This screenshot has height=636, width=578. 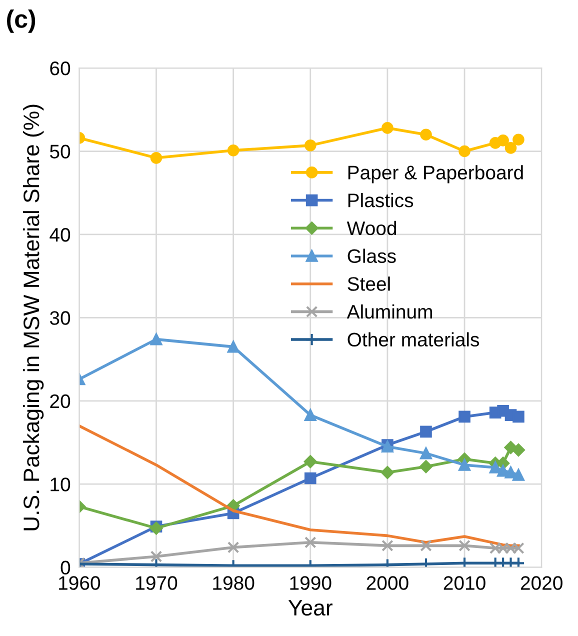 What do you see at coordinates (381, 200) in the screenshot?
I see `legend-label: Plastics` at bounding box center [381, 200].